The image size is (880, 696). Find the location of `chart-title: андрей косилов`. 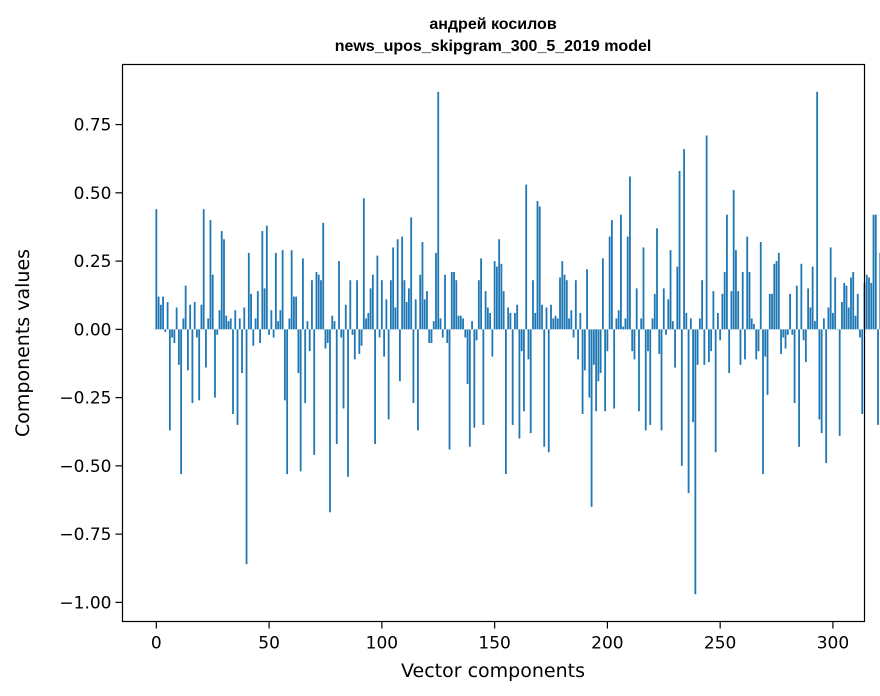

chart-title: андрей косилов is located at coordinates (492, 24).